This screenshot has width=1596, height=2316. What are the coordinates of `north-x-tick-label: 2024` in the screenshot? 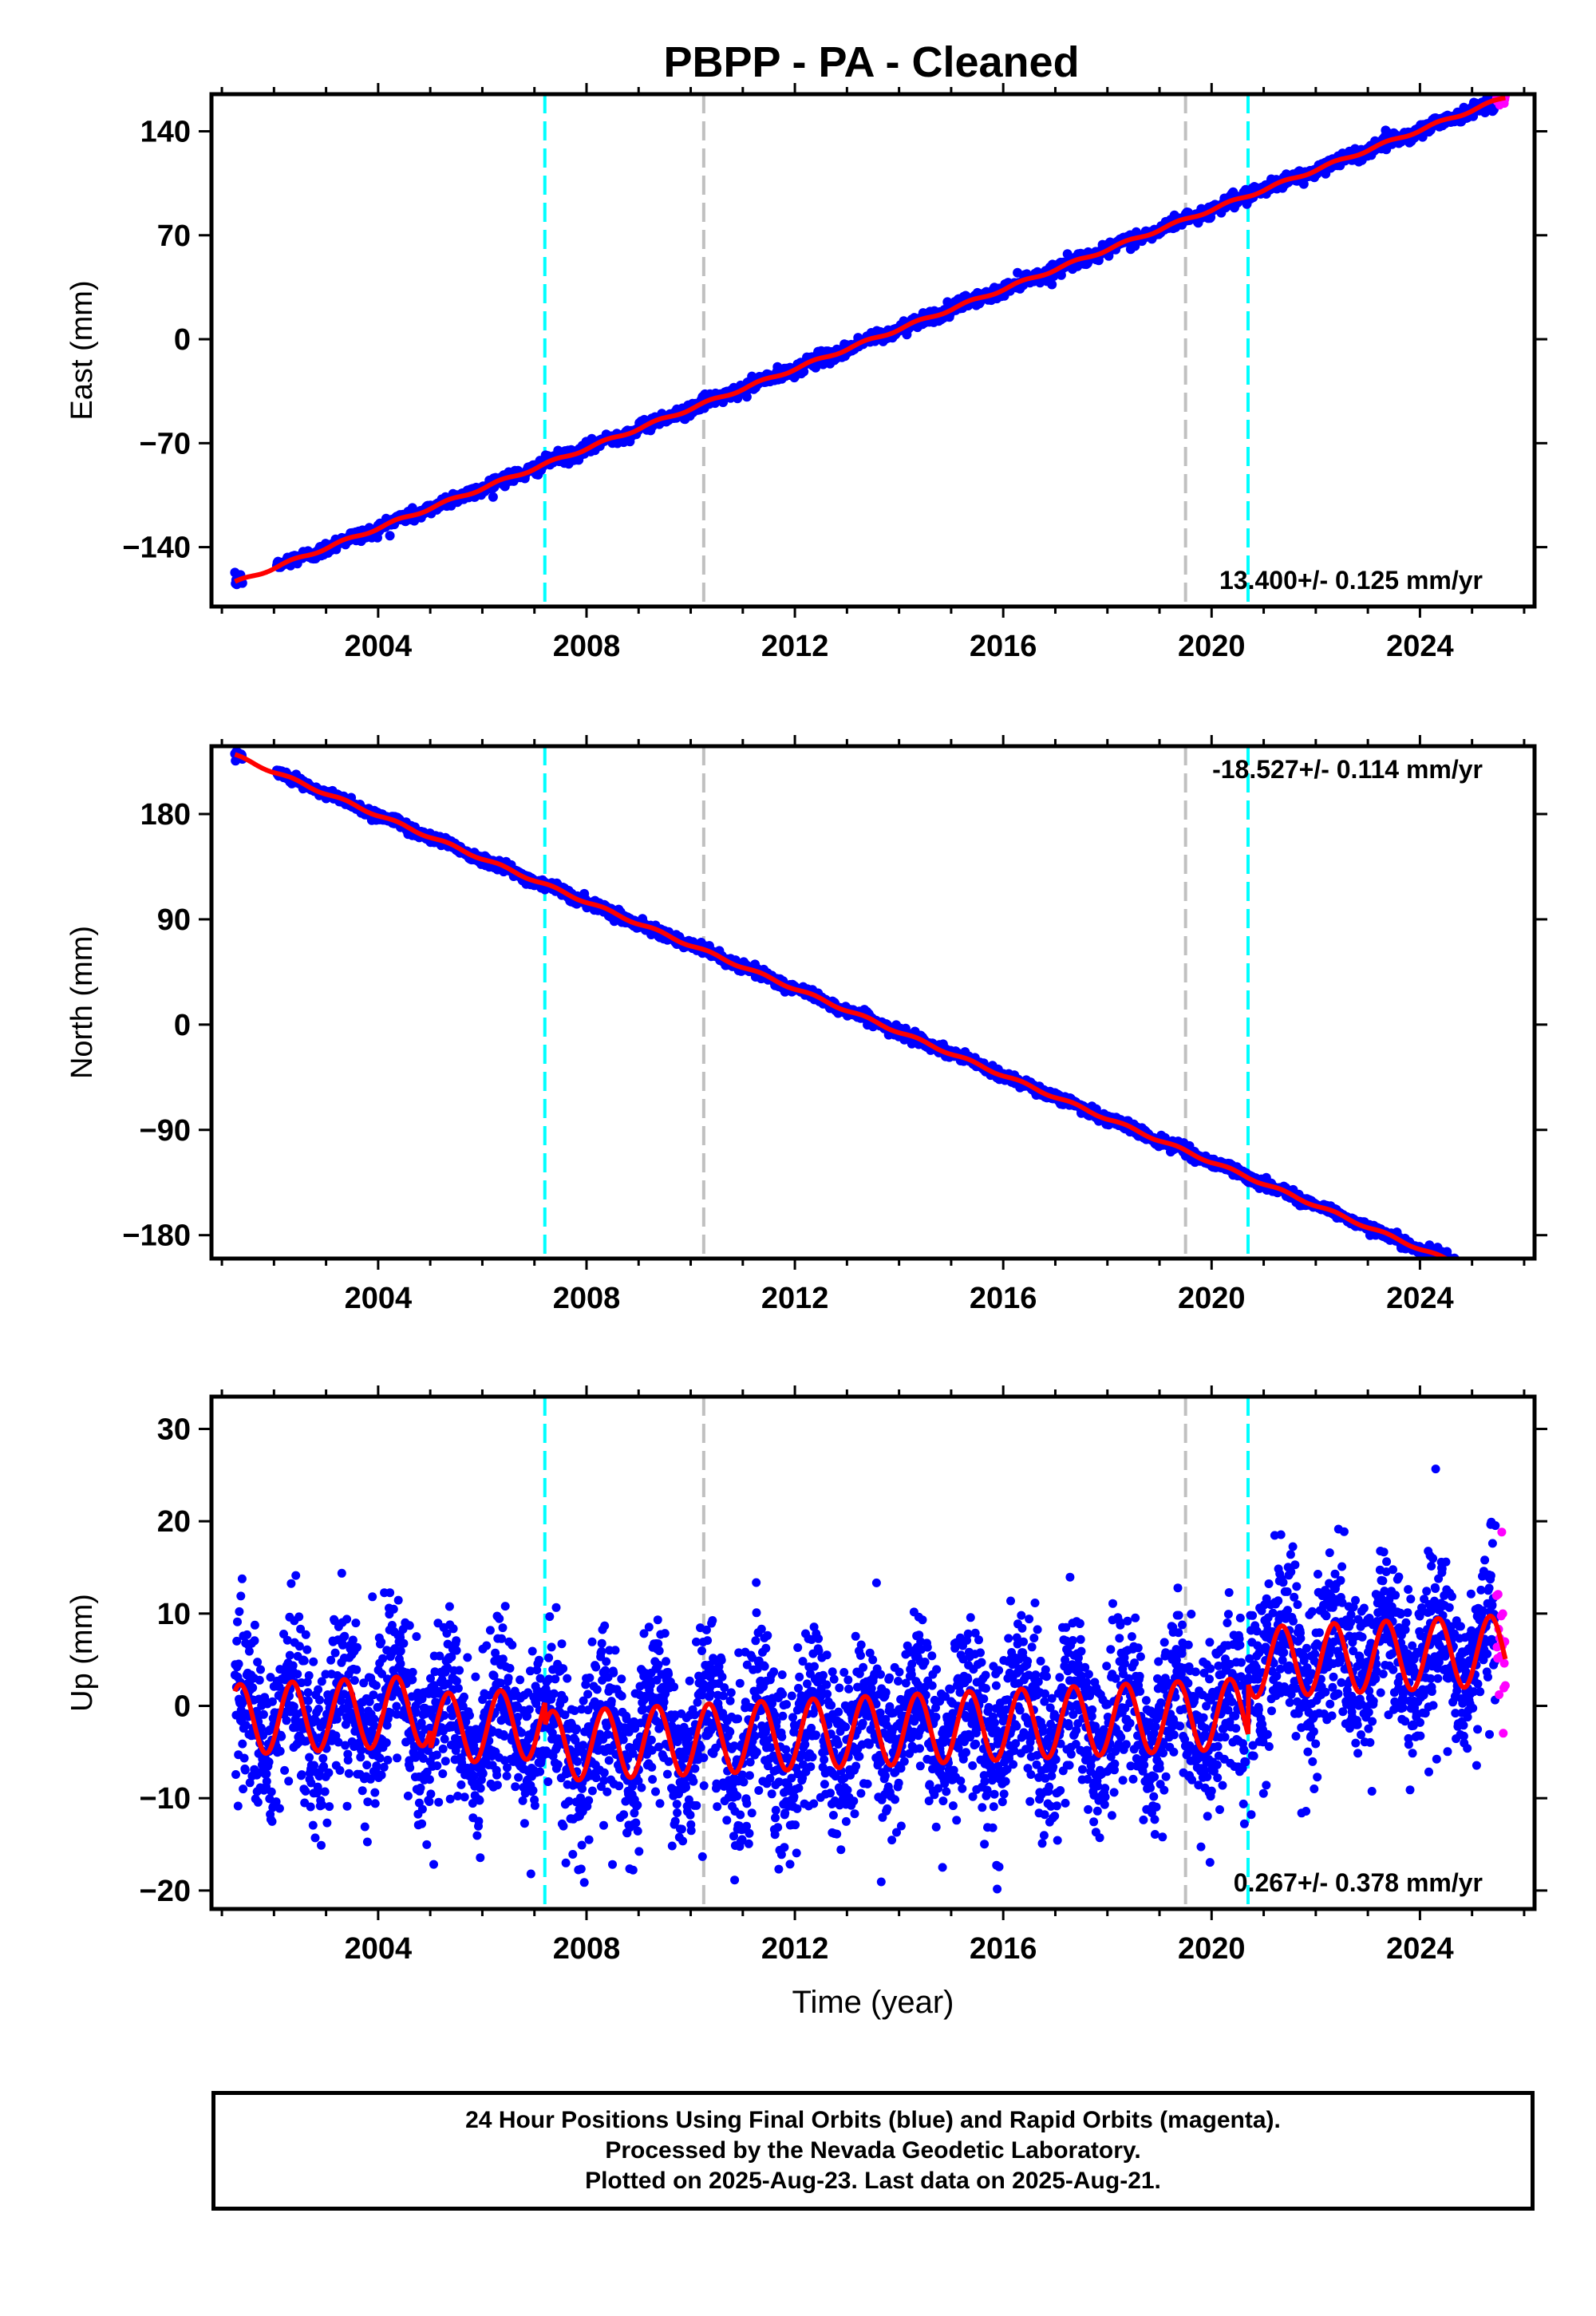 It's located at (1420, 1298).